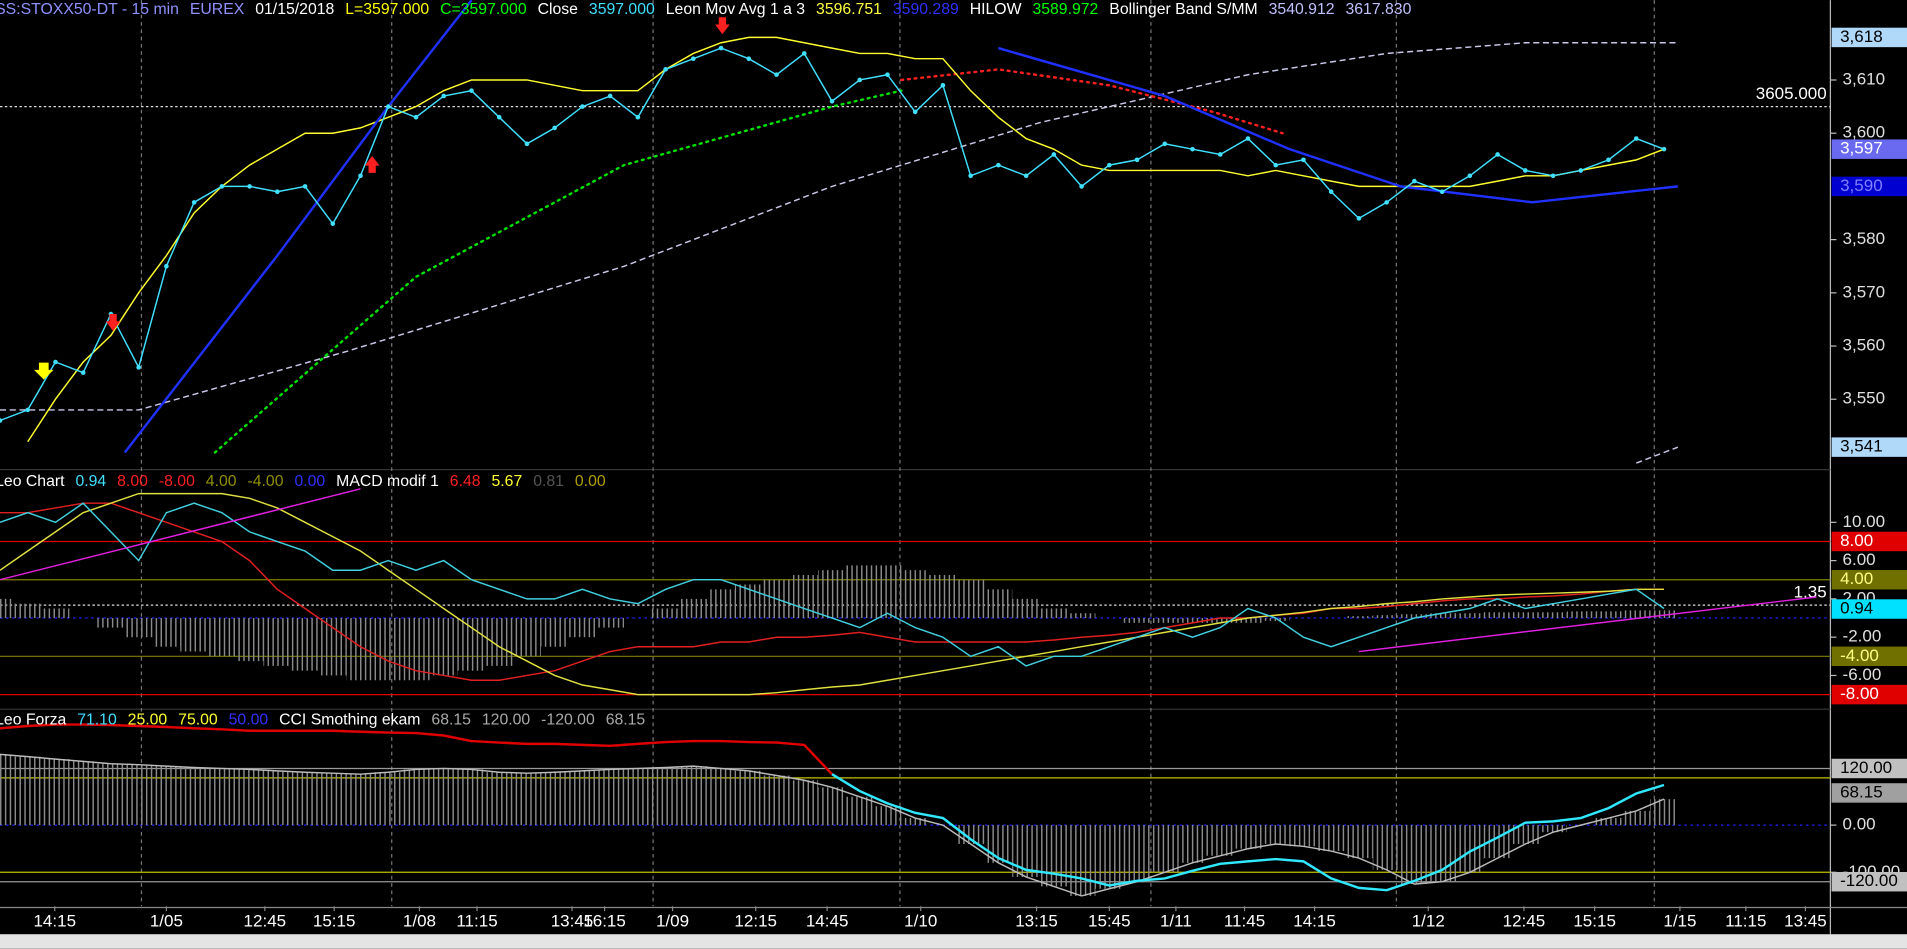 This screenshot has height=949, width=1907. I want to click on price-marker-label: -4.00, so click(1859, 655).